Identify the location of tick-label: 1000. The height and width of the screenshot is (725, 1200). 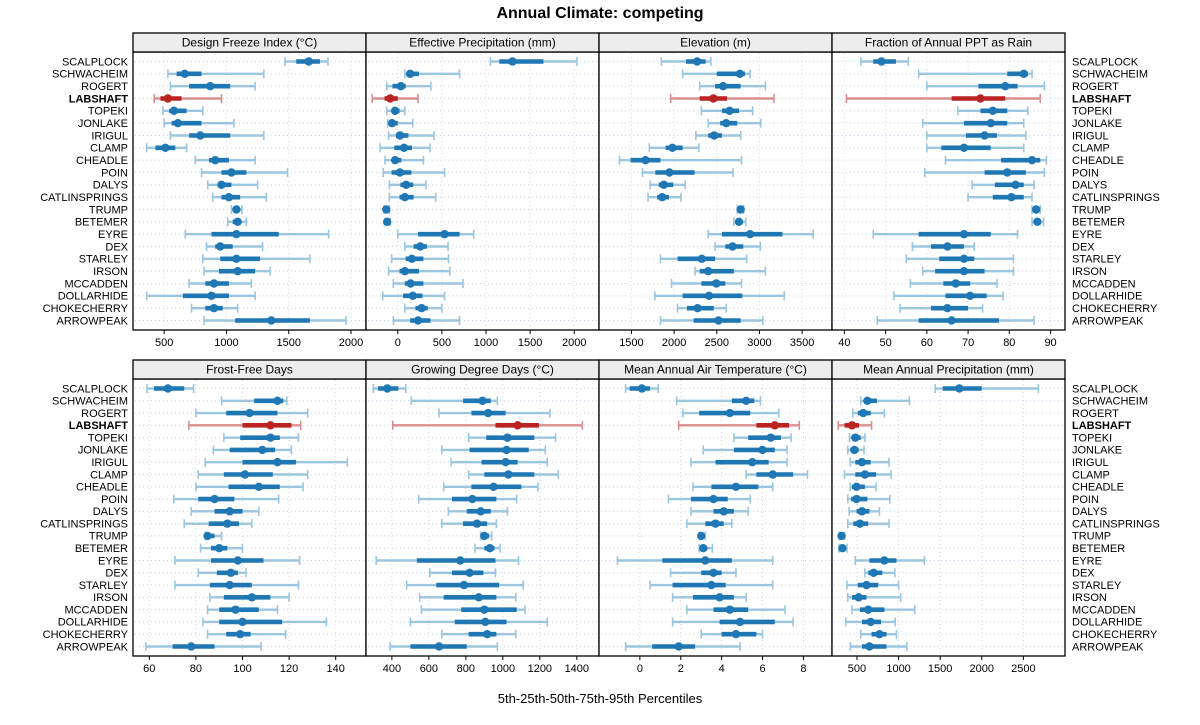
(898, 669).